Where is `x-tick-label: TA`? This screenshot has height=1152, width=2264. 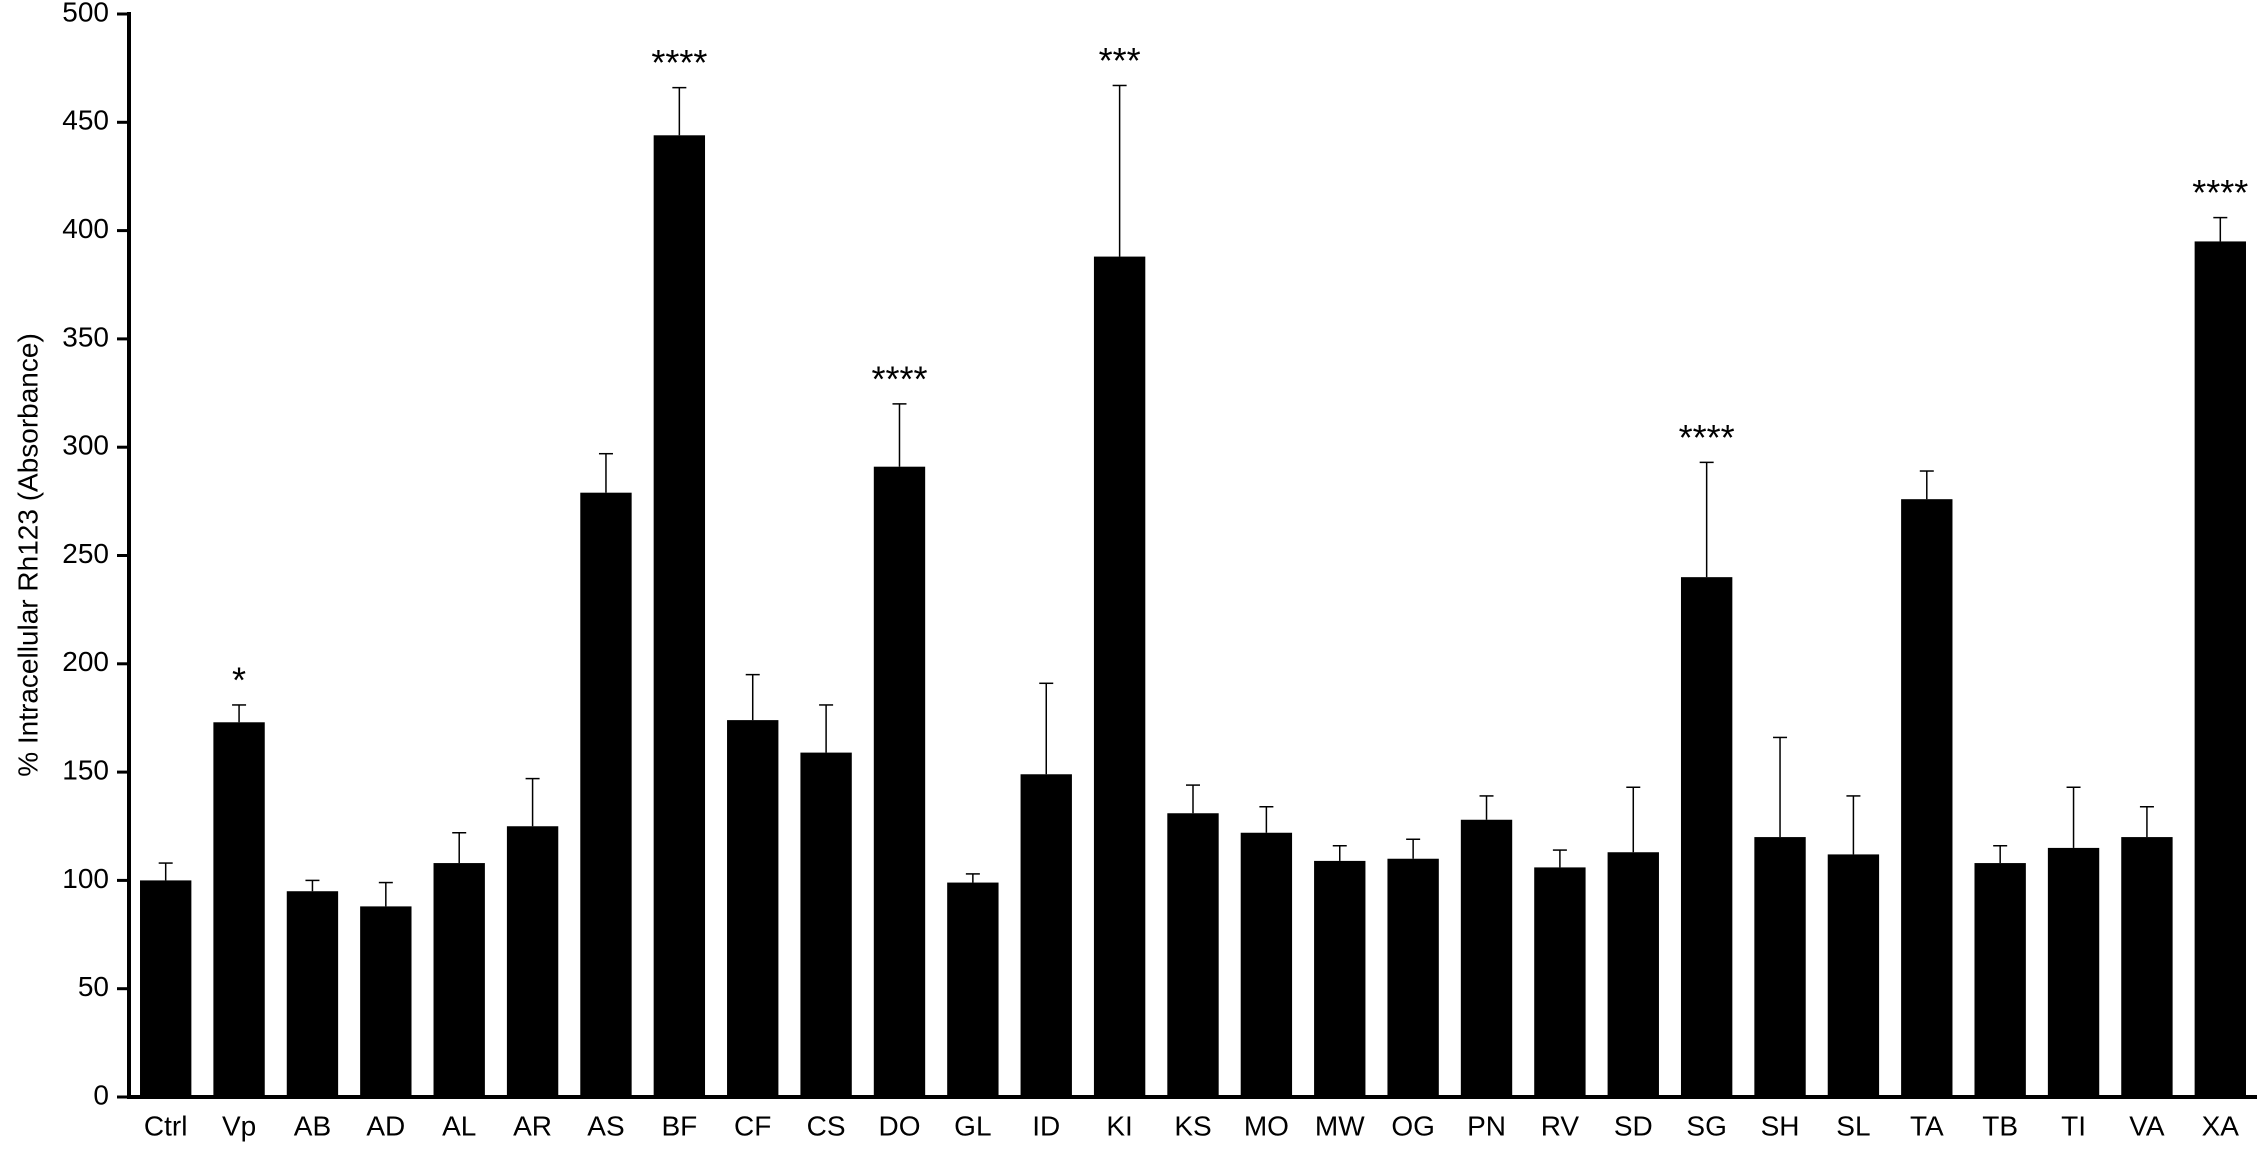 x-tick-label: TA is located at coordinates (1927, 1125).